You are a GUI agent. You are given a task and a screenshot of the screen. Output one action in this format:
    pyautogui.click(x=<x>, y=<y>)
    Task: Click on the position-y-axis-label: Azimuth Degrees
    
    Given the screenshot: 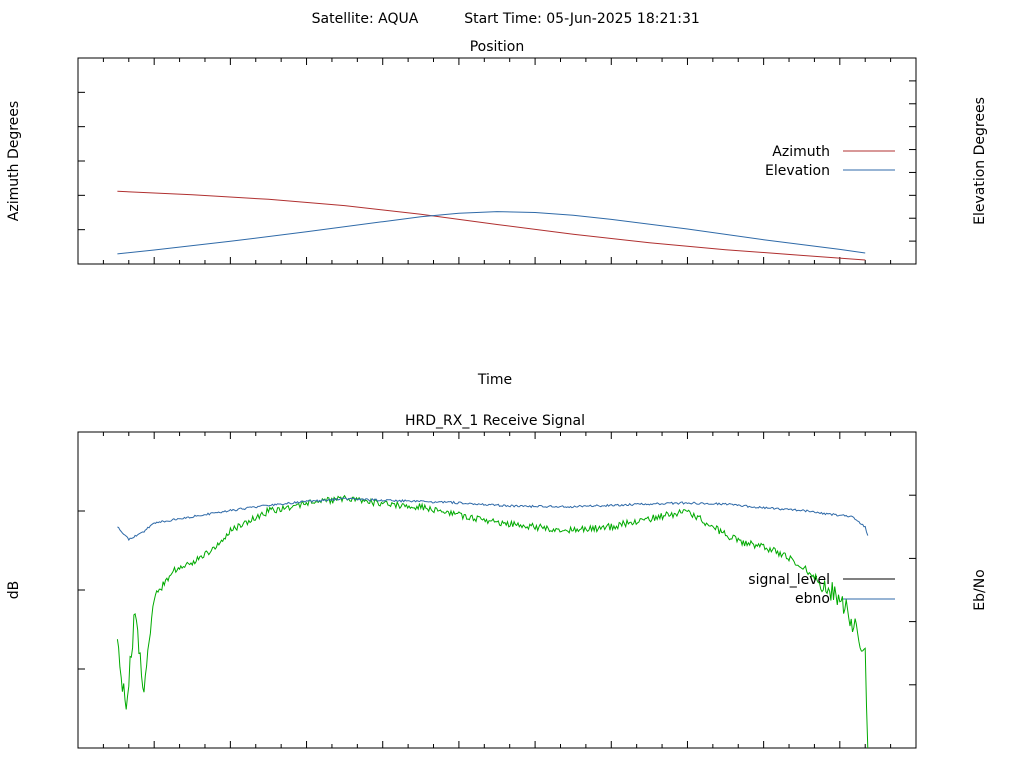 What is the action you would take?
    pyautogui.click(x=14, y=161)
    